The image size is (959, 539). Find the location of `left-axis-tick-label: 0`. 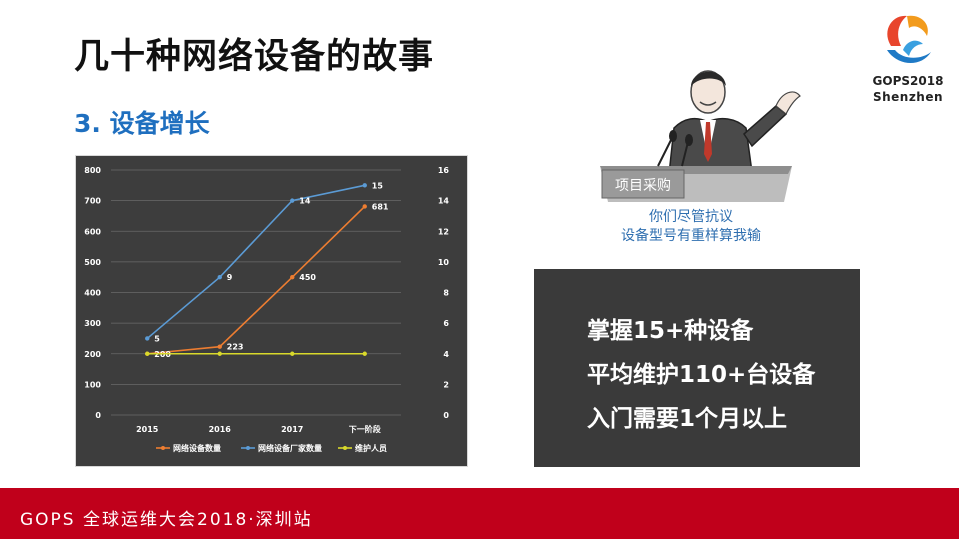

left-axis-tick-label: 0 is located at coordinates (98, 415).